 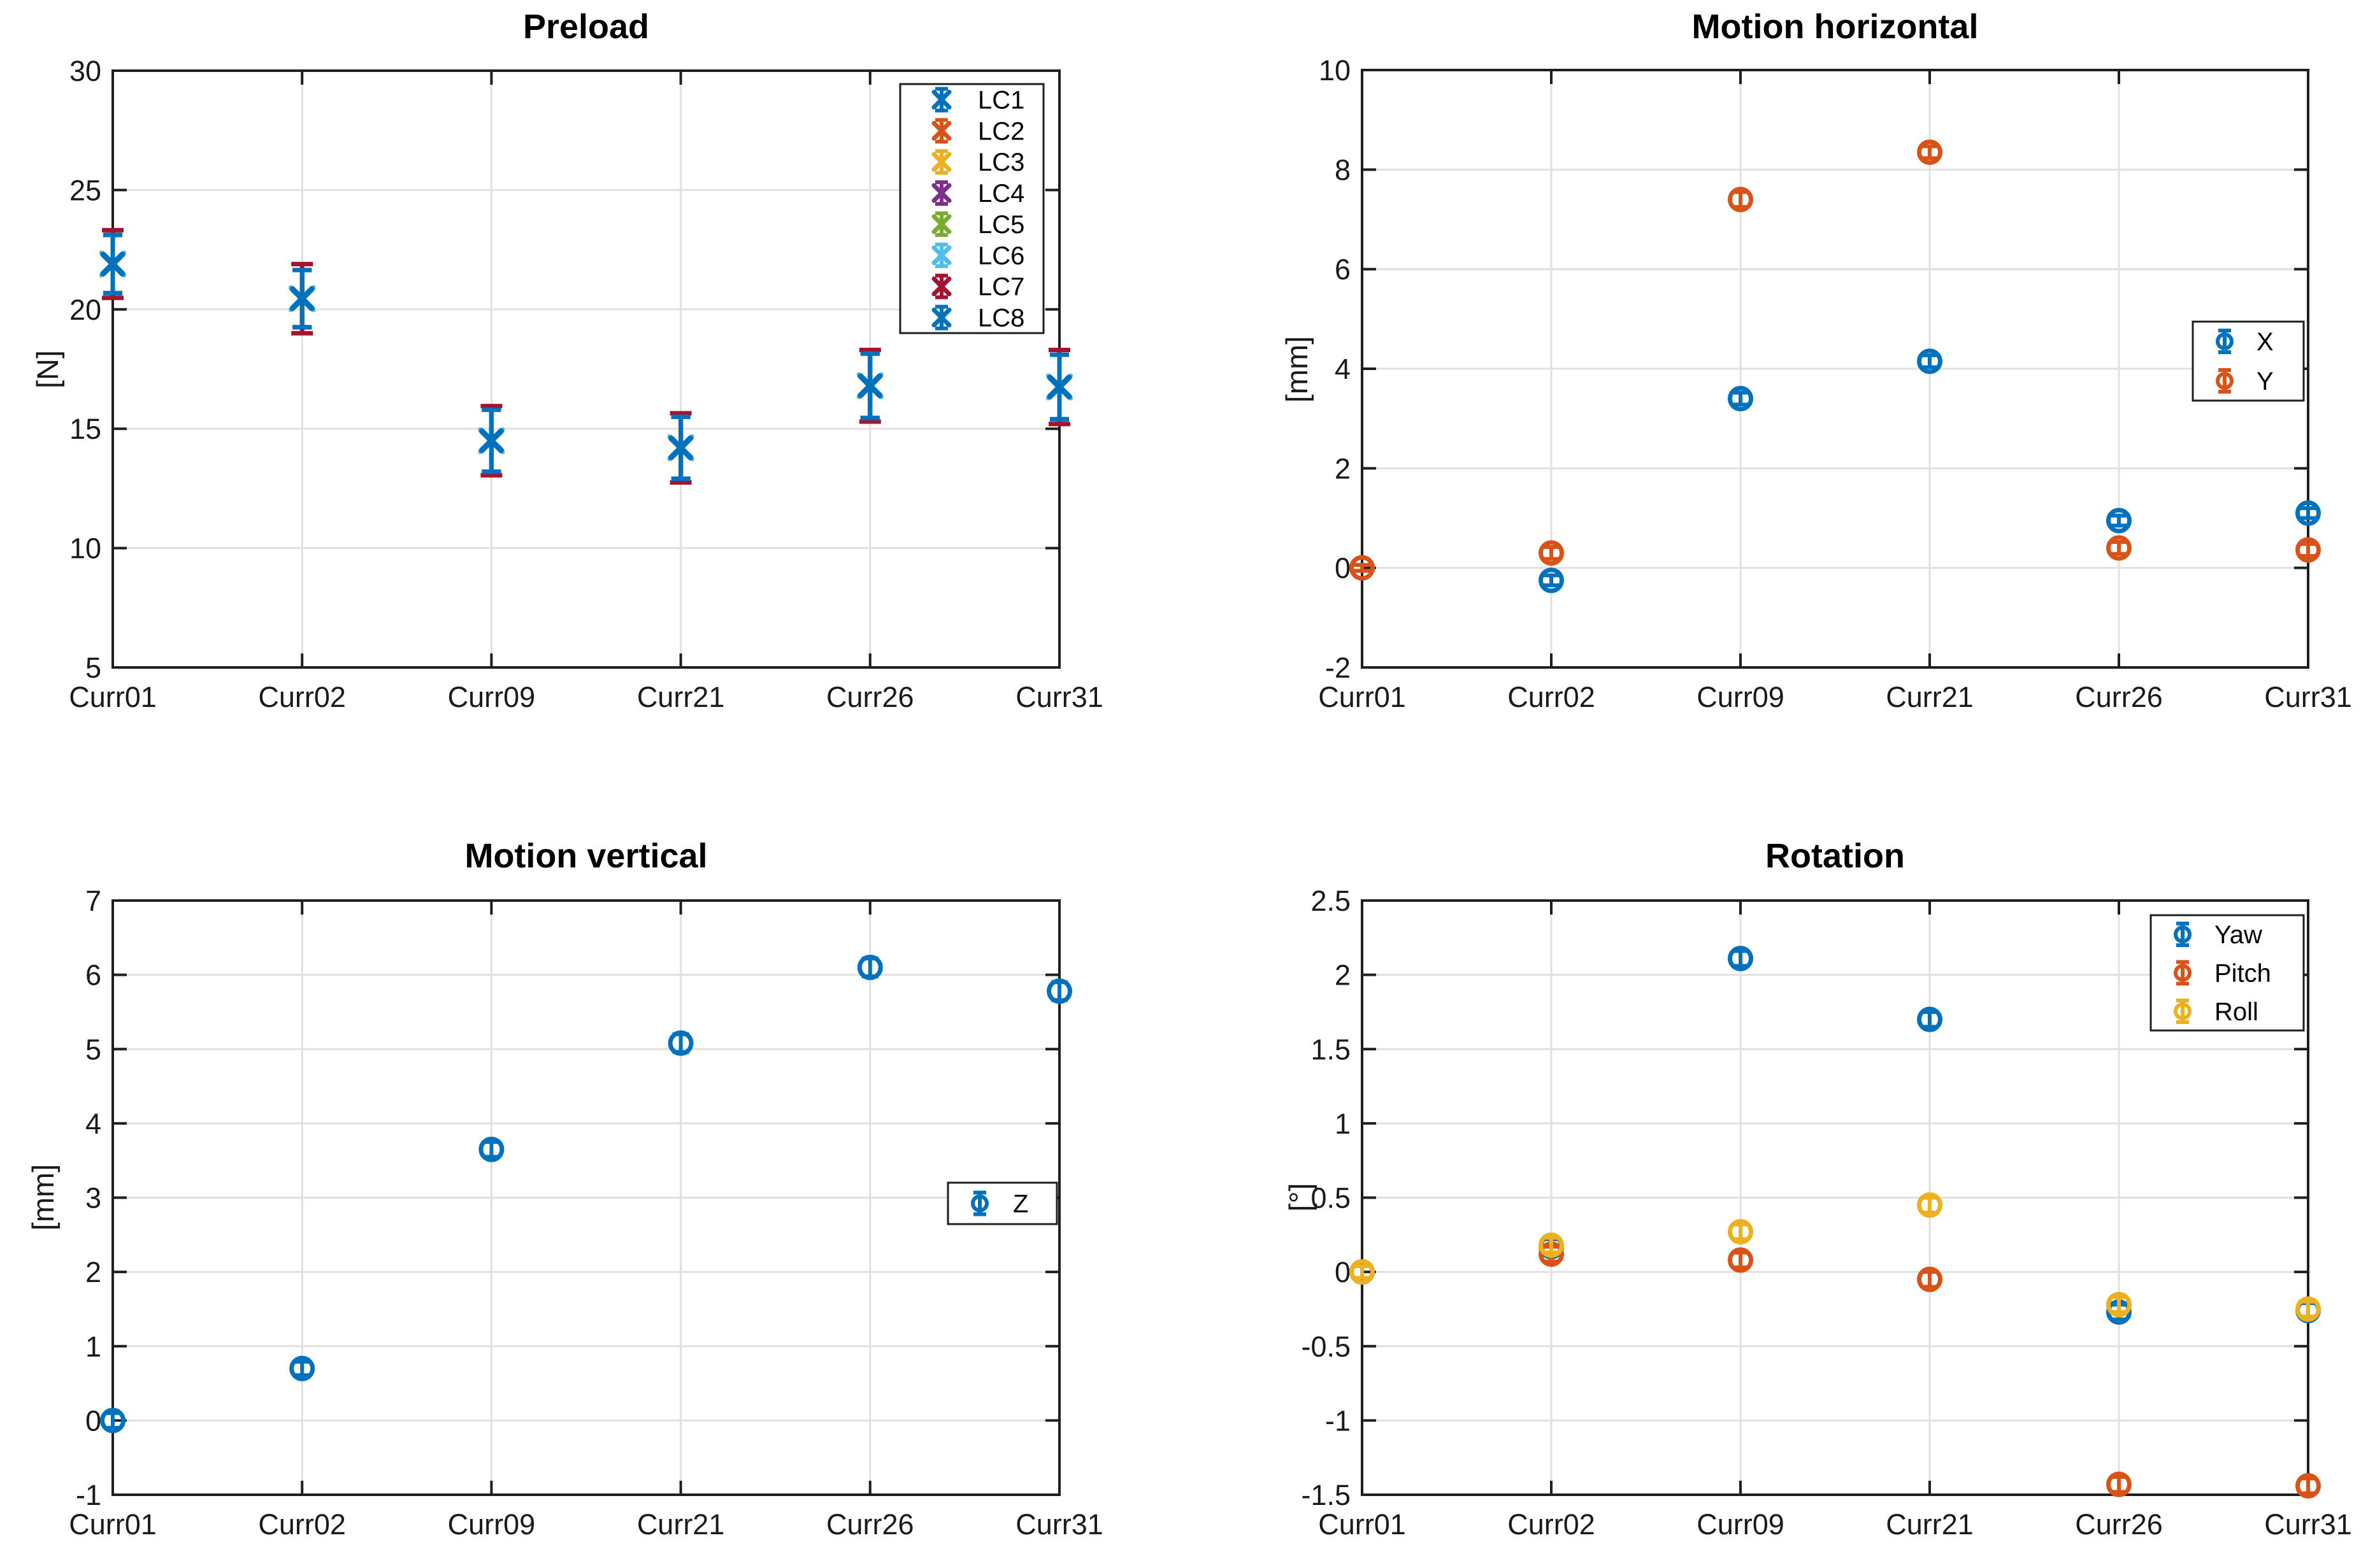 I want to click on motion-vertical-y-axis-label: [mm], so click(x=43, y=1197).